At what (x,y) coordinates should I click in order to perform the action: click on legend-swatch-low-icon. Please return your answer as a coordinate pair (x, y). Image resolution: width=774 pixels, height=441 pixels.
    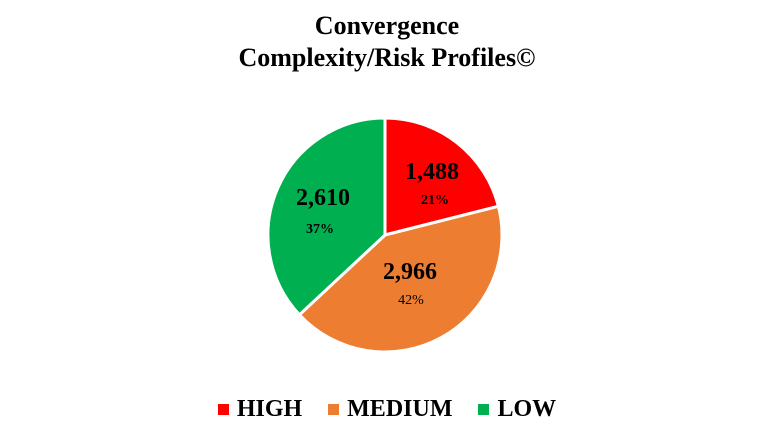
    Looking at the image, I should click on (484, 409).